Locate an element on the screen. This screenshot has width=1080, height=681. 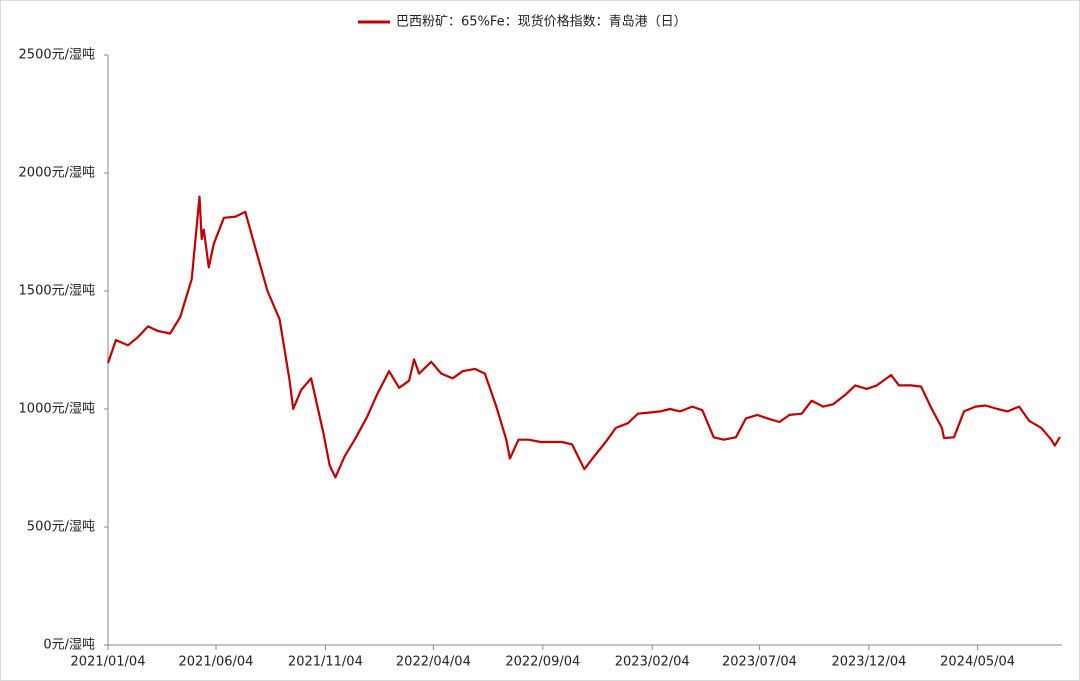
y-tick-label: 1000元/湿吨 is located at coordinates (57, 409).